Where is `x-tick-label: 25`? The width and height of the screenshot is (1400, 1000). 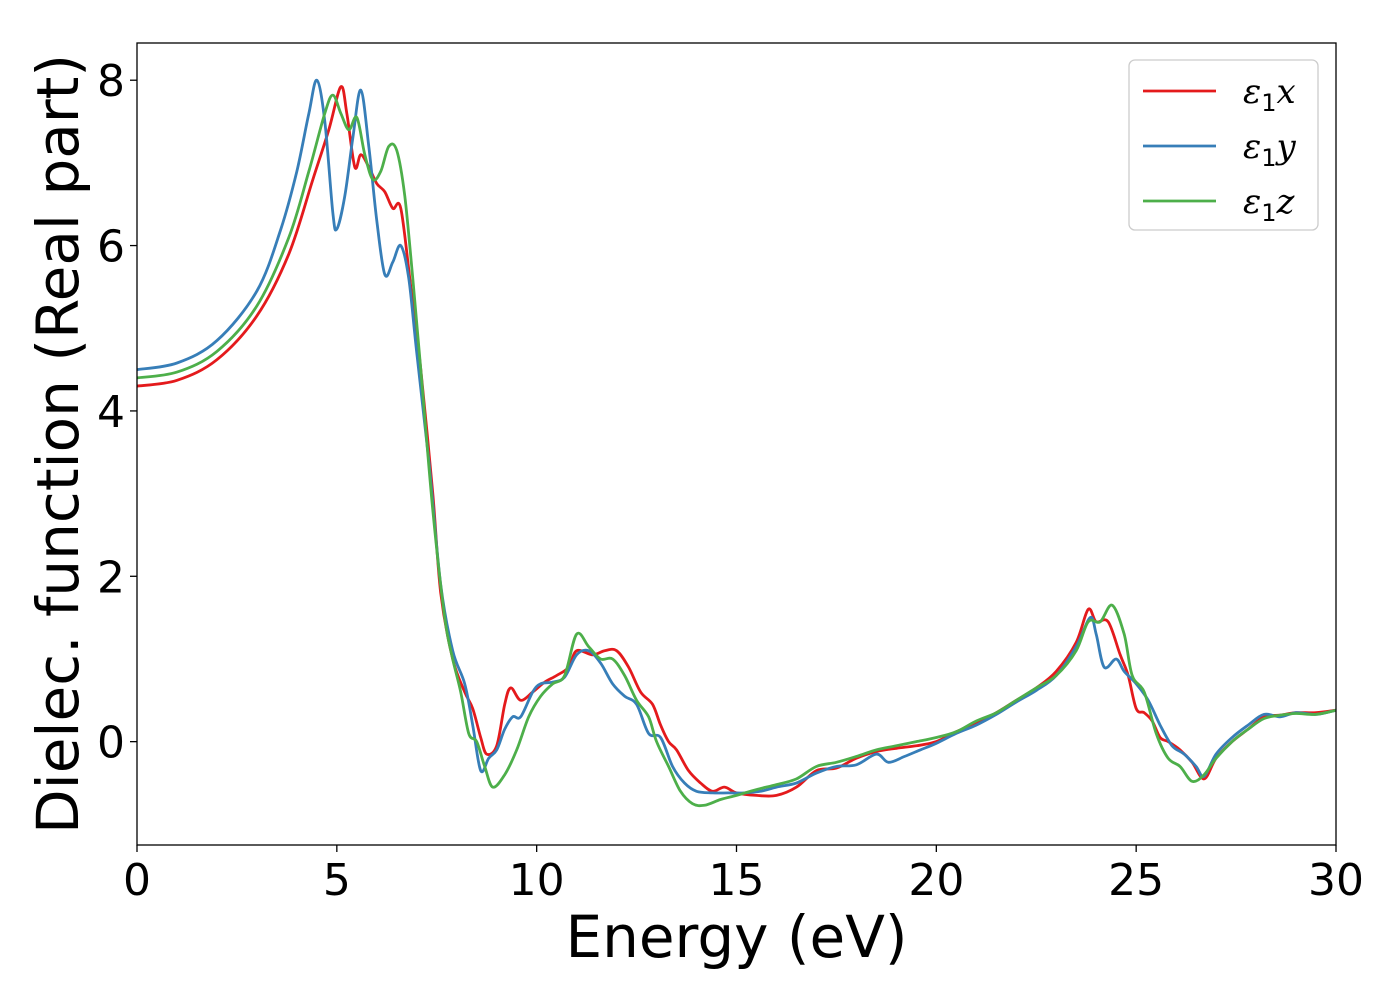
x-tick-label: 25 is located at coordinates (1136, 880).